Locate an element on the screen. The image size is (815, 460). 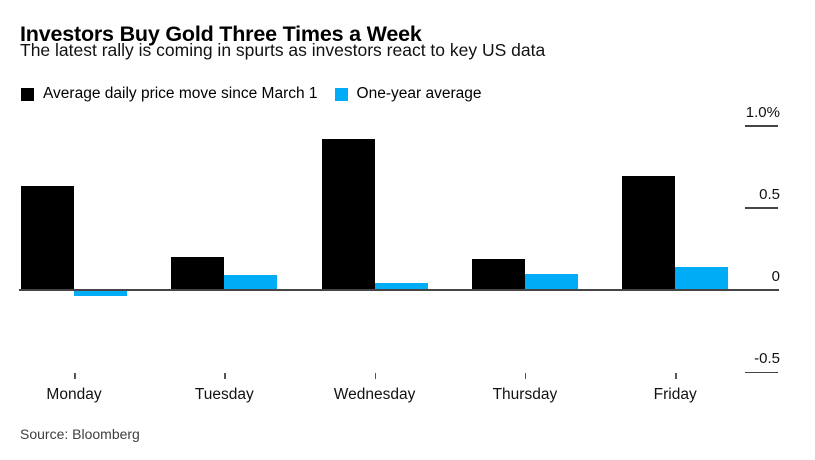
y-tick-label: 0 is located at coordinates (775, 276).